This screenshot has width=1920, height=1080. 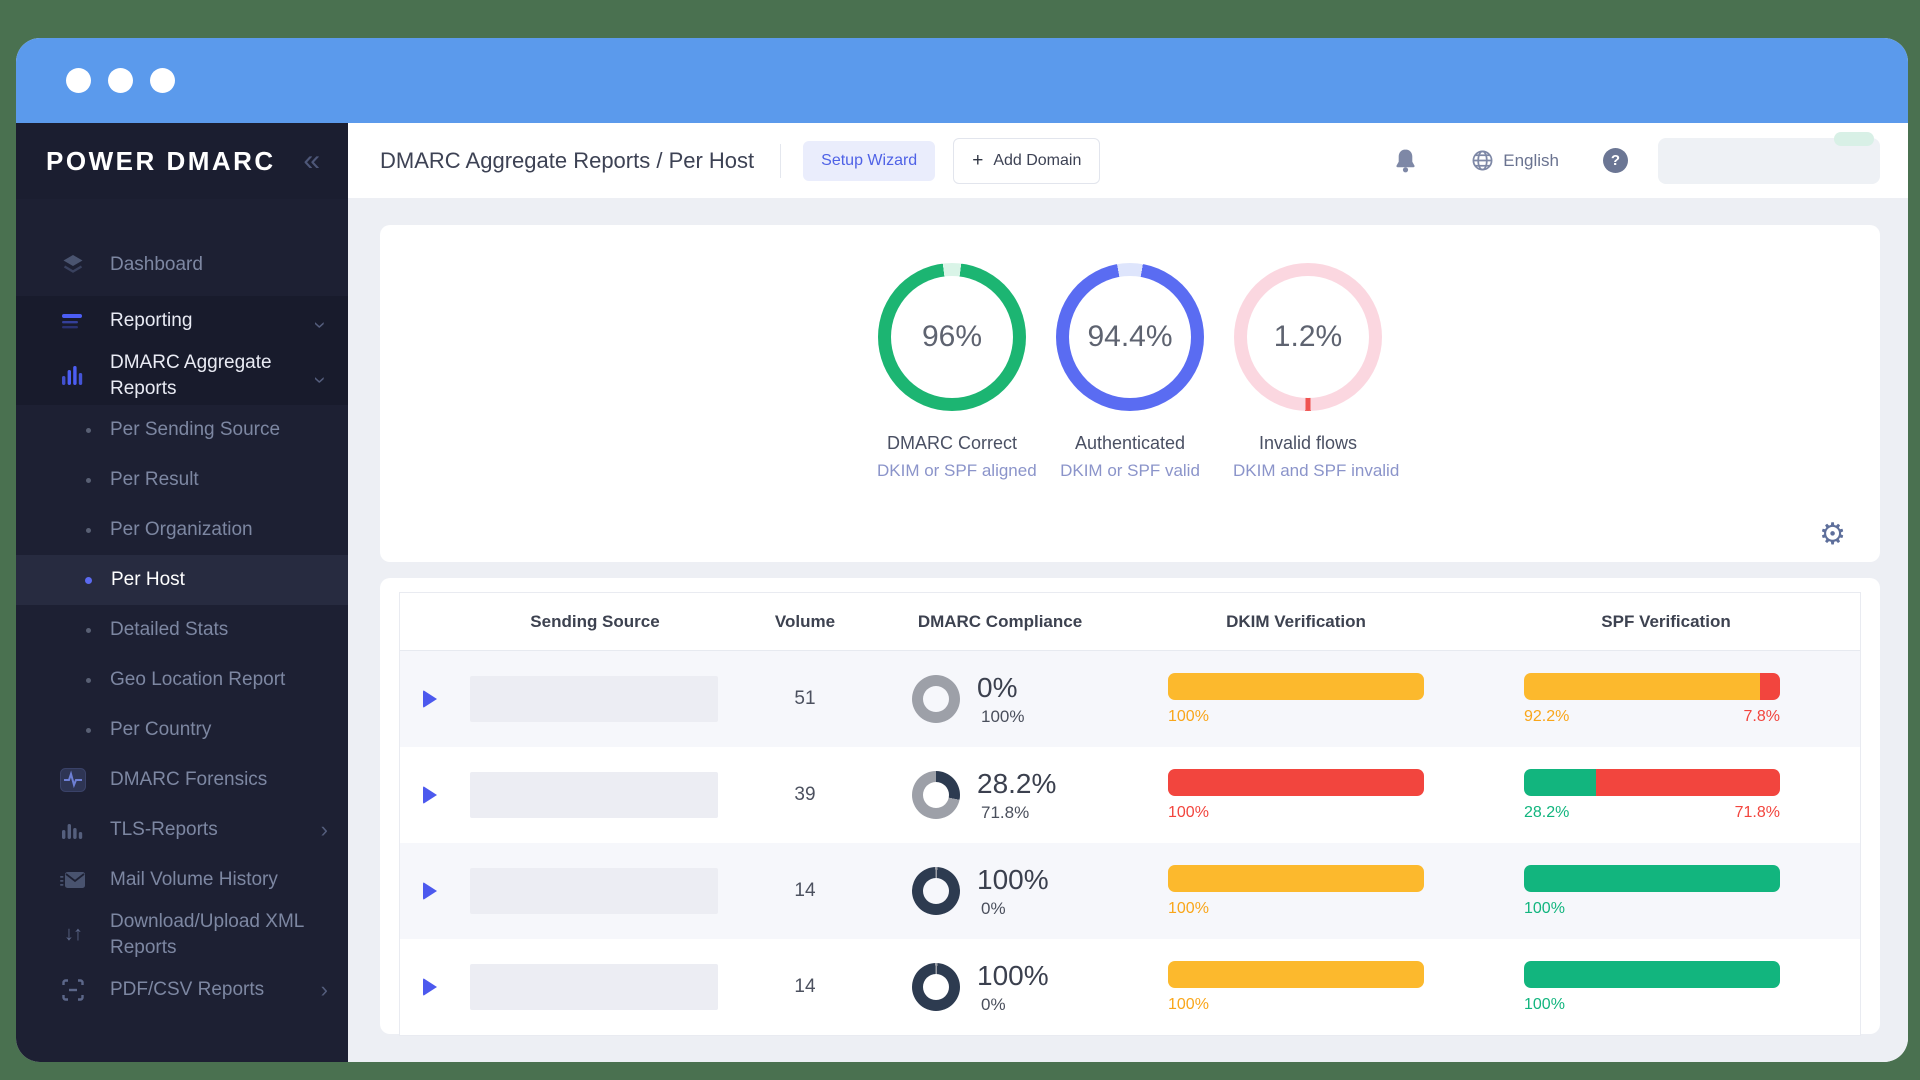 I want to click on chevron-right-icon: ›, so click(x=324, y=989).